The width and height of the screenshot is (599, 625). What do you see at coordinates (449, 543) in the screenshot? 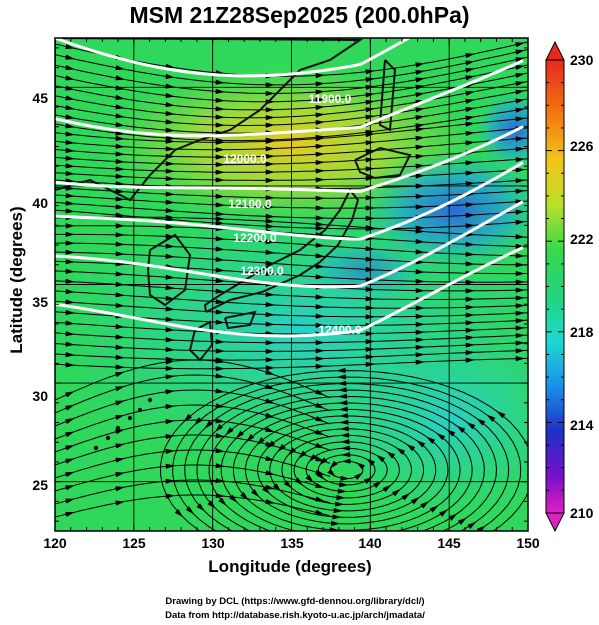
I see `x-tick-label: 145` at bounding box center [449, 543].